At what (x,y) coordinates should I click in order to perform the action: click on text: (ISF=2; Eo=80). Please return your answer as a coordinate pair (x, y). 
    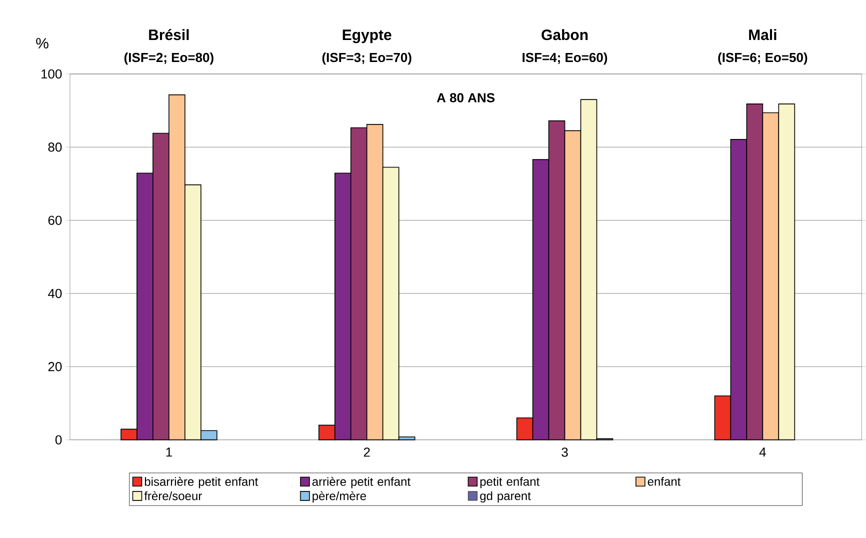
    Looking at the image, I should click on (169, 58).